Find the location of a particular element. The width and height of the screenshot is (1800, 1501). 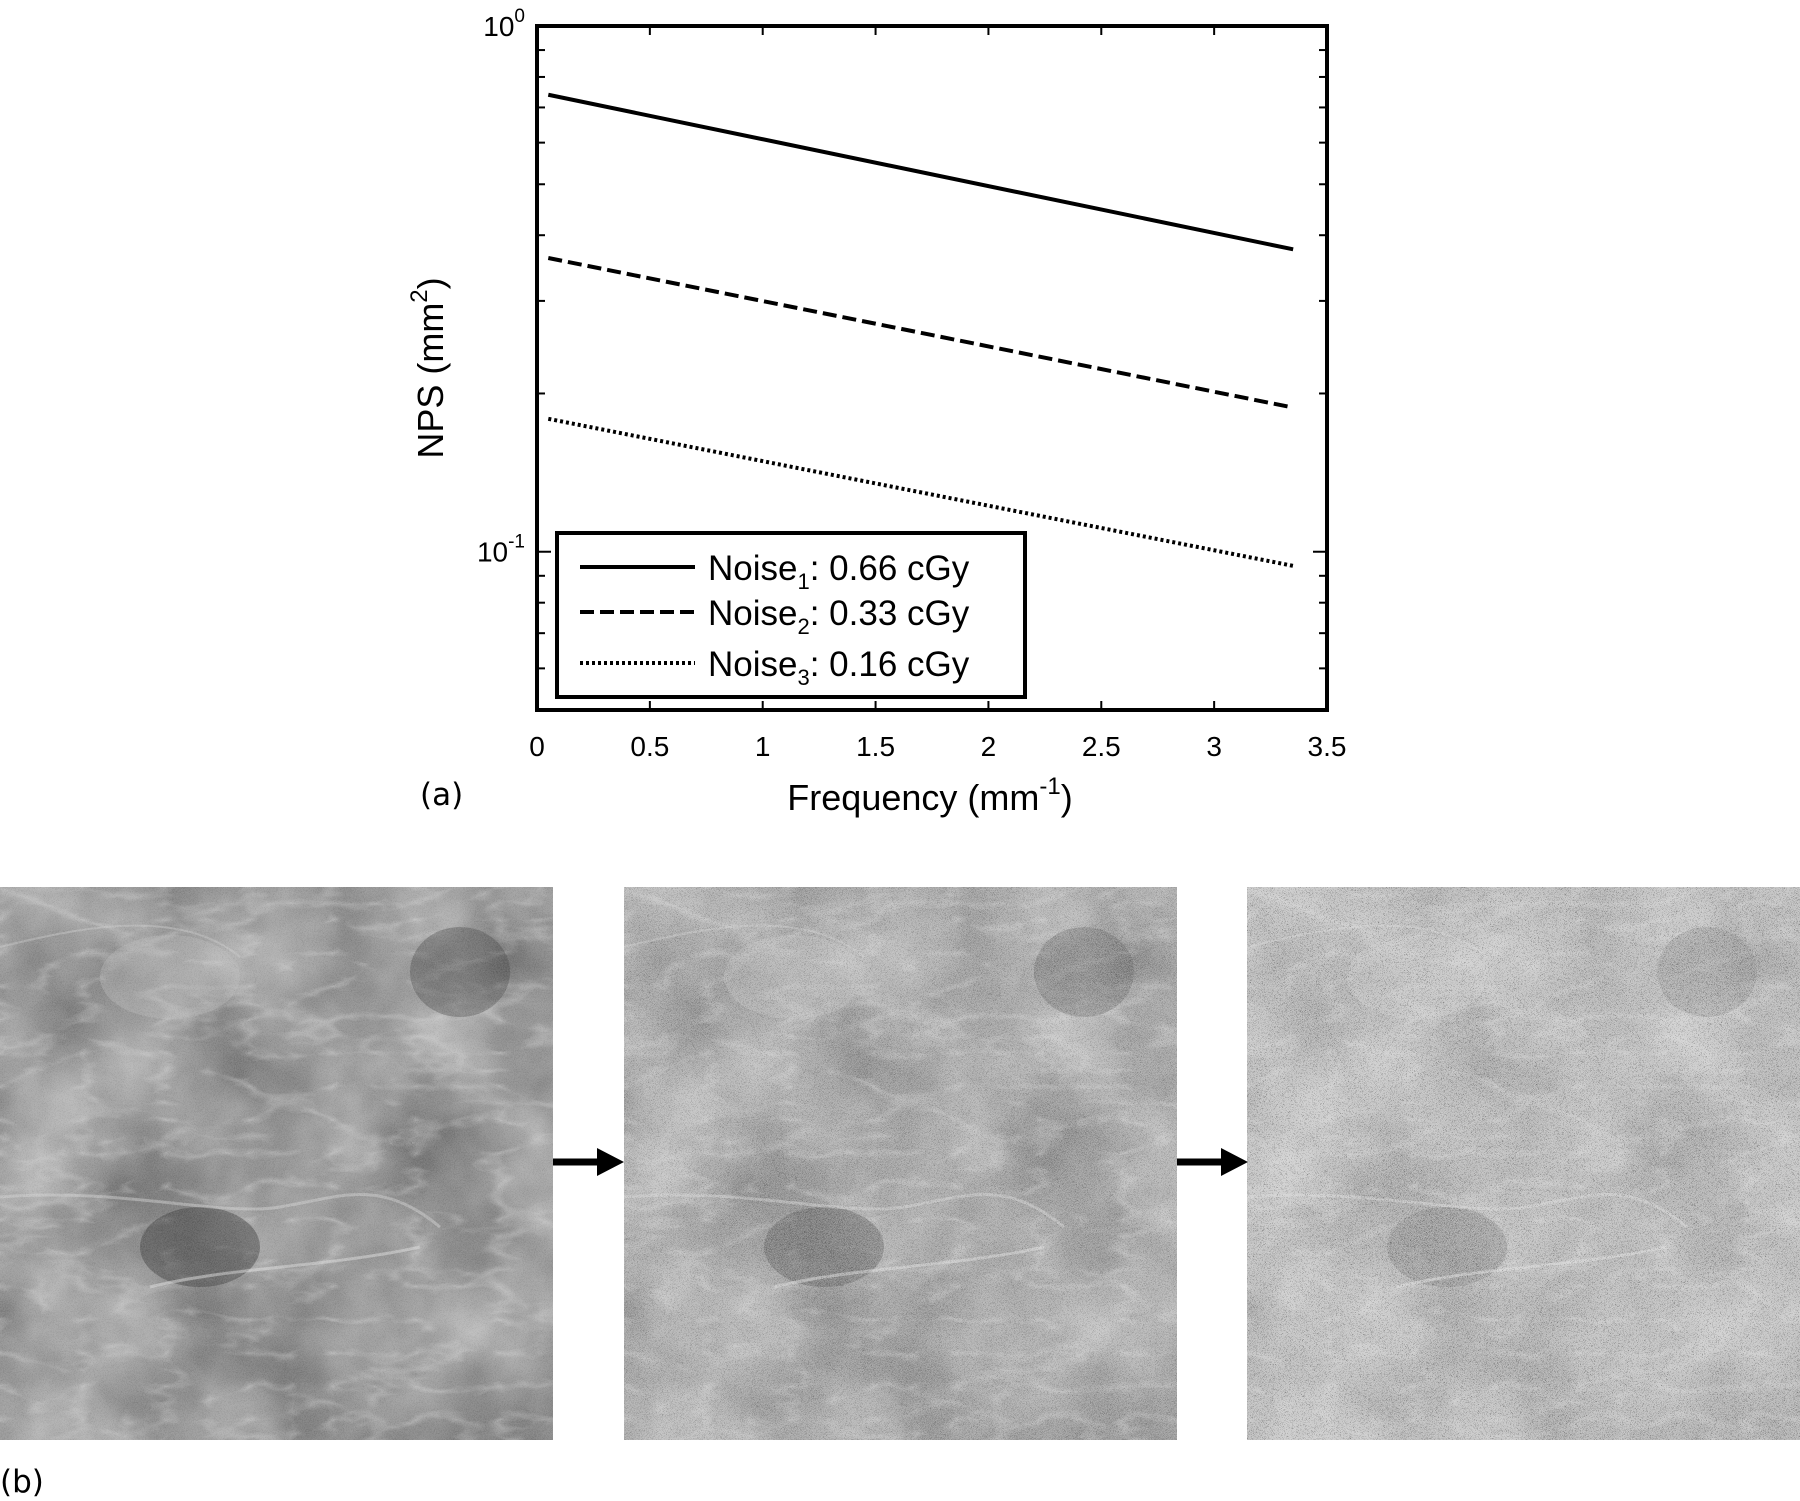

legend-label-1: Noise1: 0.66 cGy is located at coordinates (839, 571).